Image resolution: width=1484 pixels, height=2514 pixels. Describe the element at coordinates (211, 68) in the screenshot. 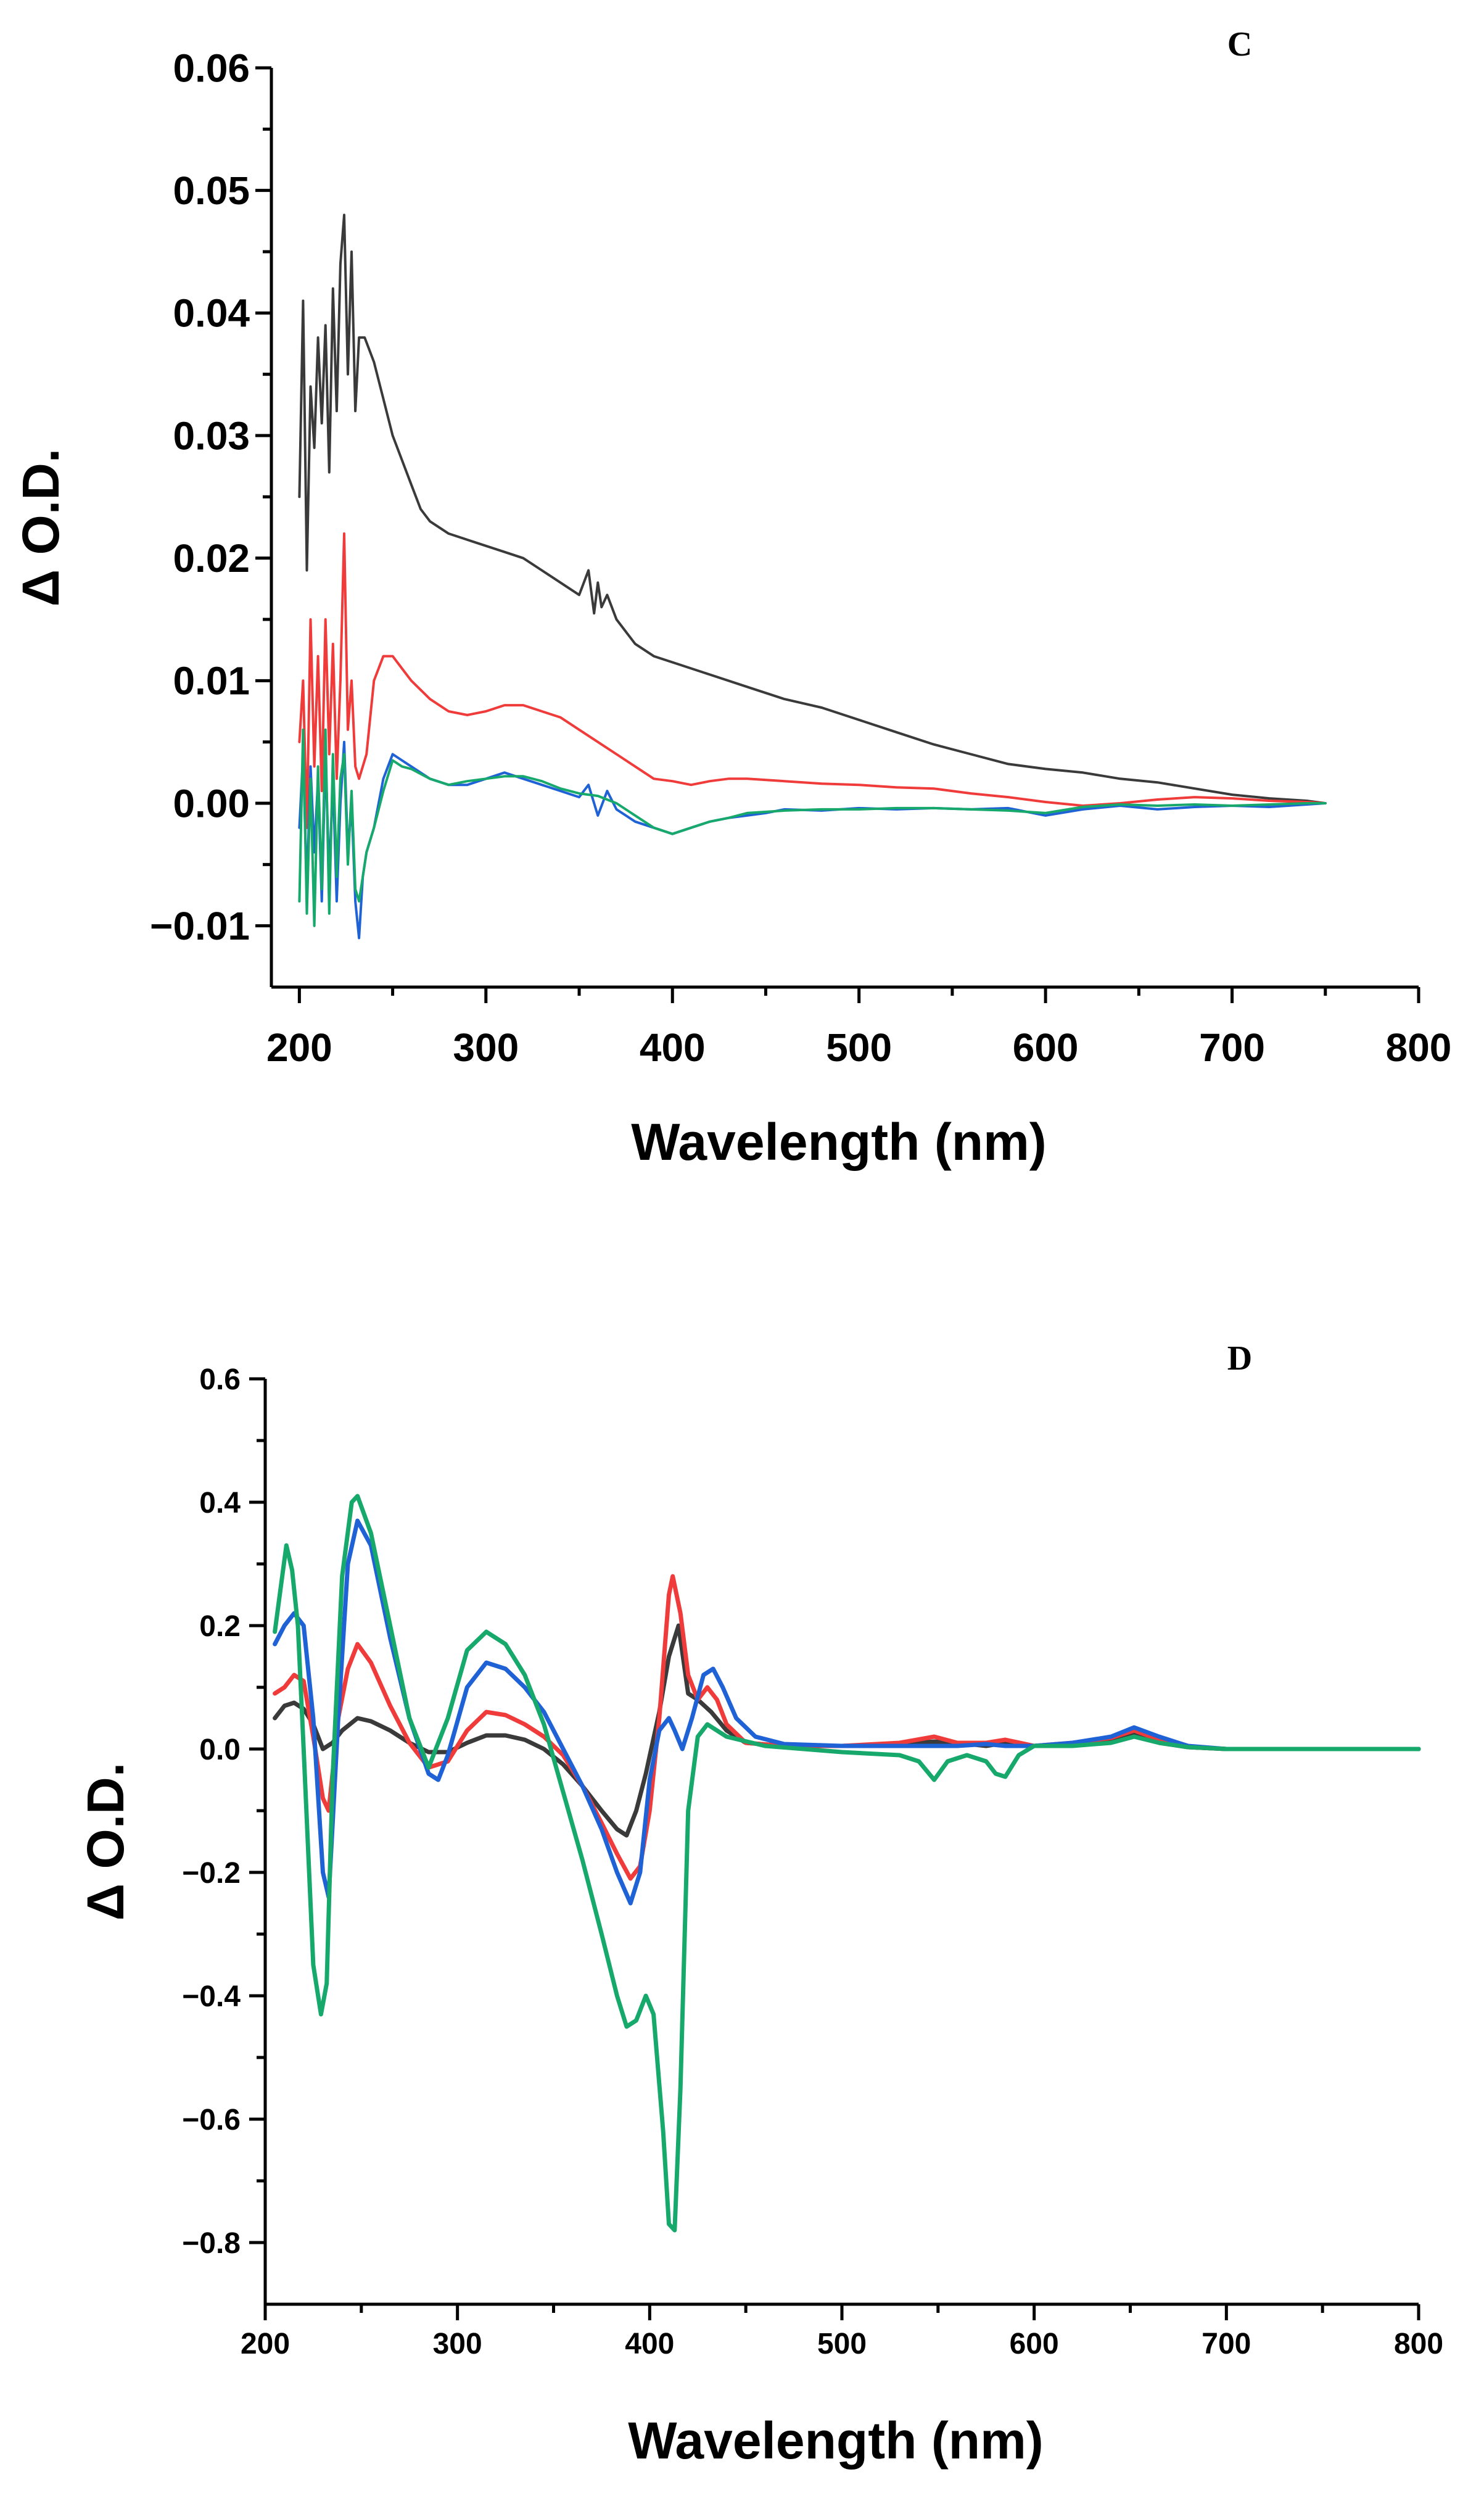

I see `y-tick-label-c: 0.06` at that location.